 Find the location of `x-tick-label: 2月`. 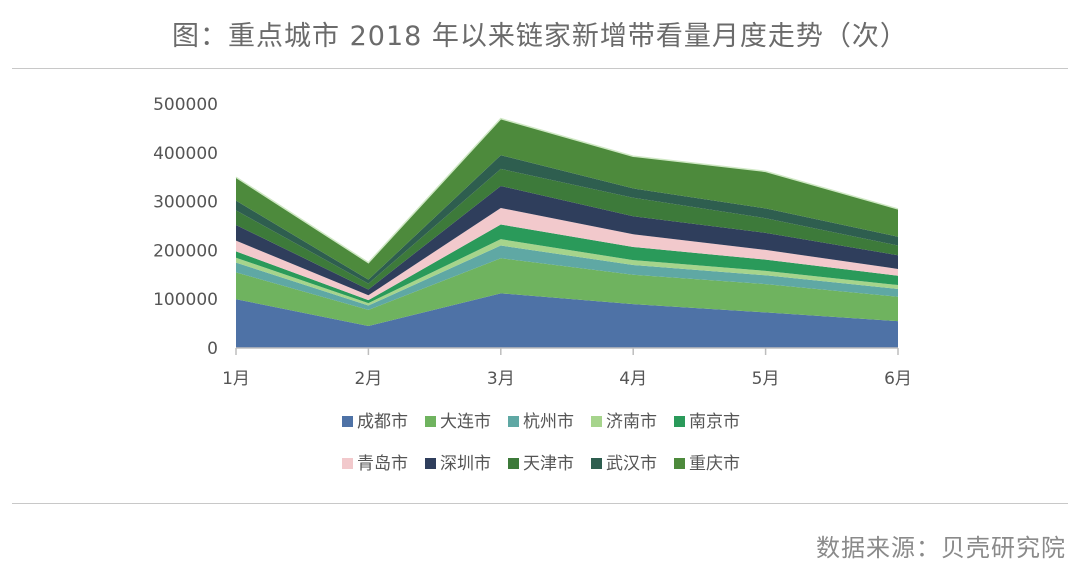

x-tick-label: 2月 is located at coordinates (368, 379).